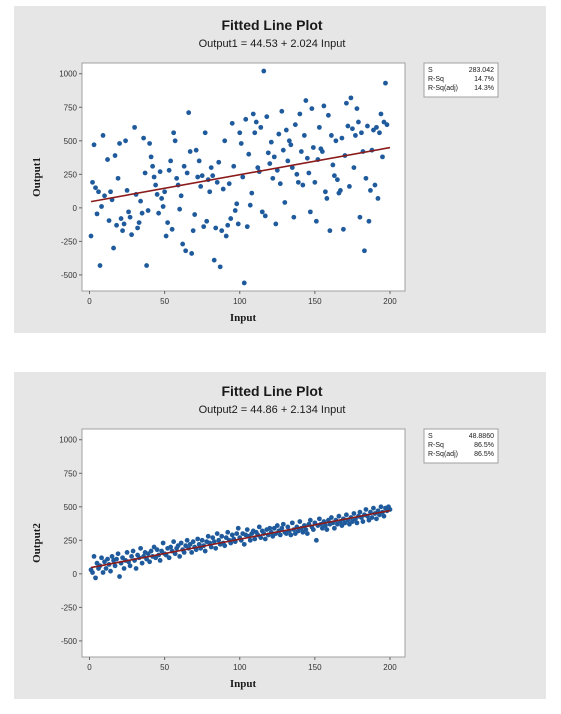 Image resolution: width=561 pixels, height=714 pixels. I want to click on stat-value-s: 48.8860, so click(481, 436).